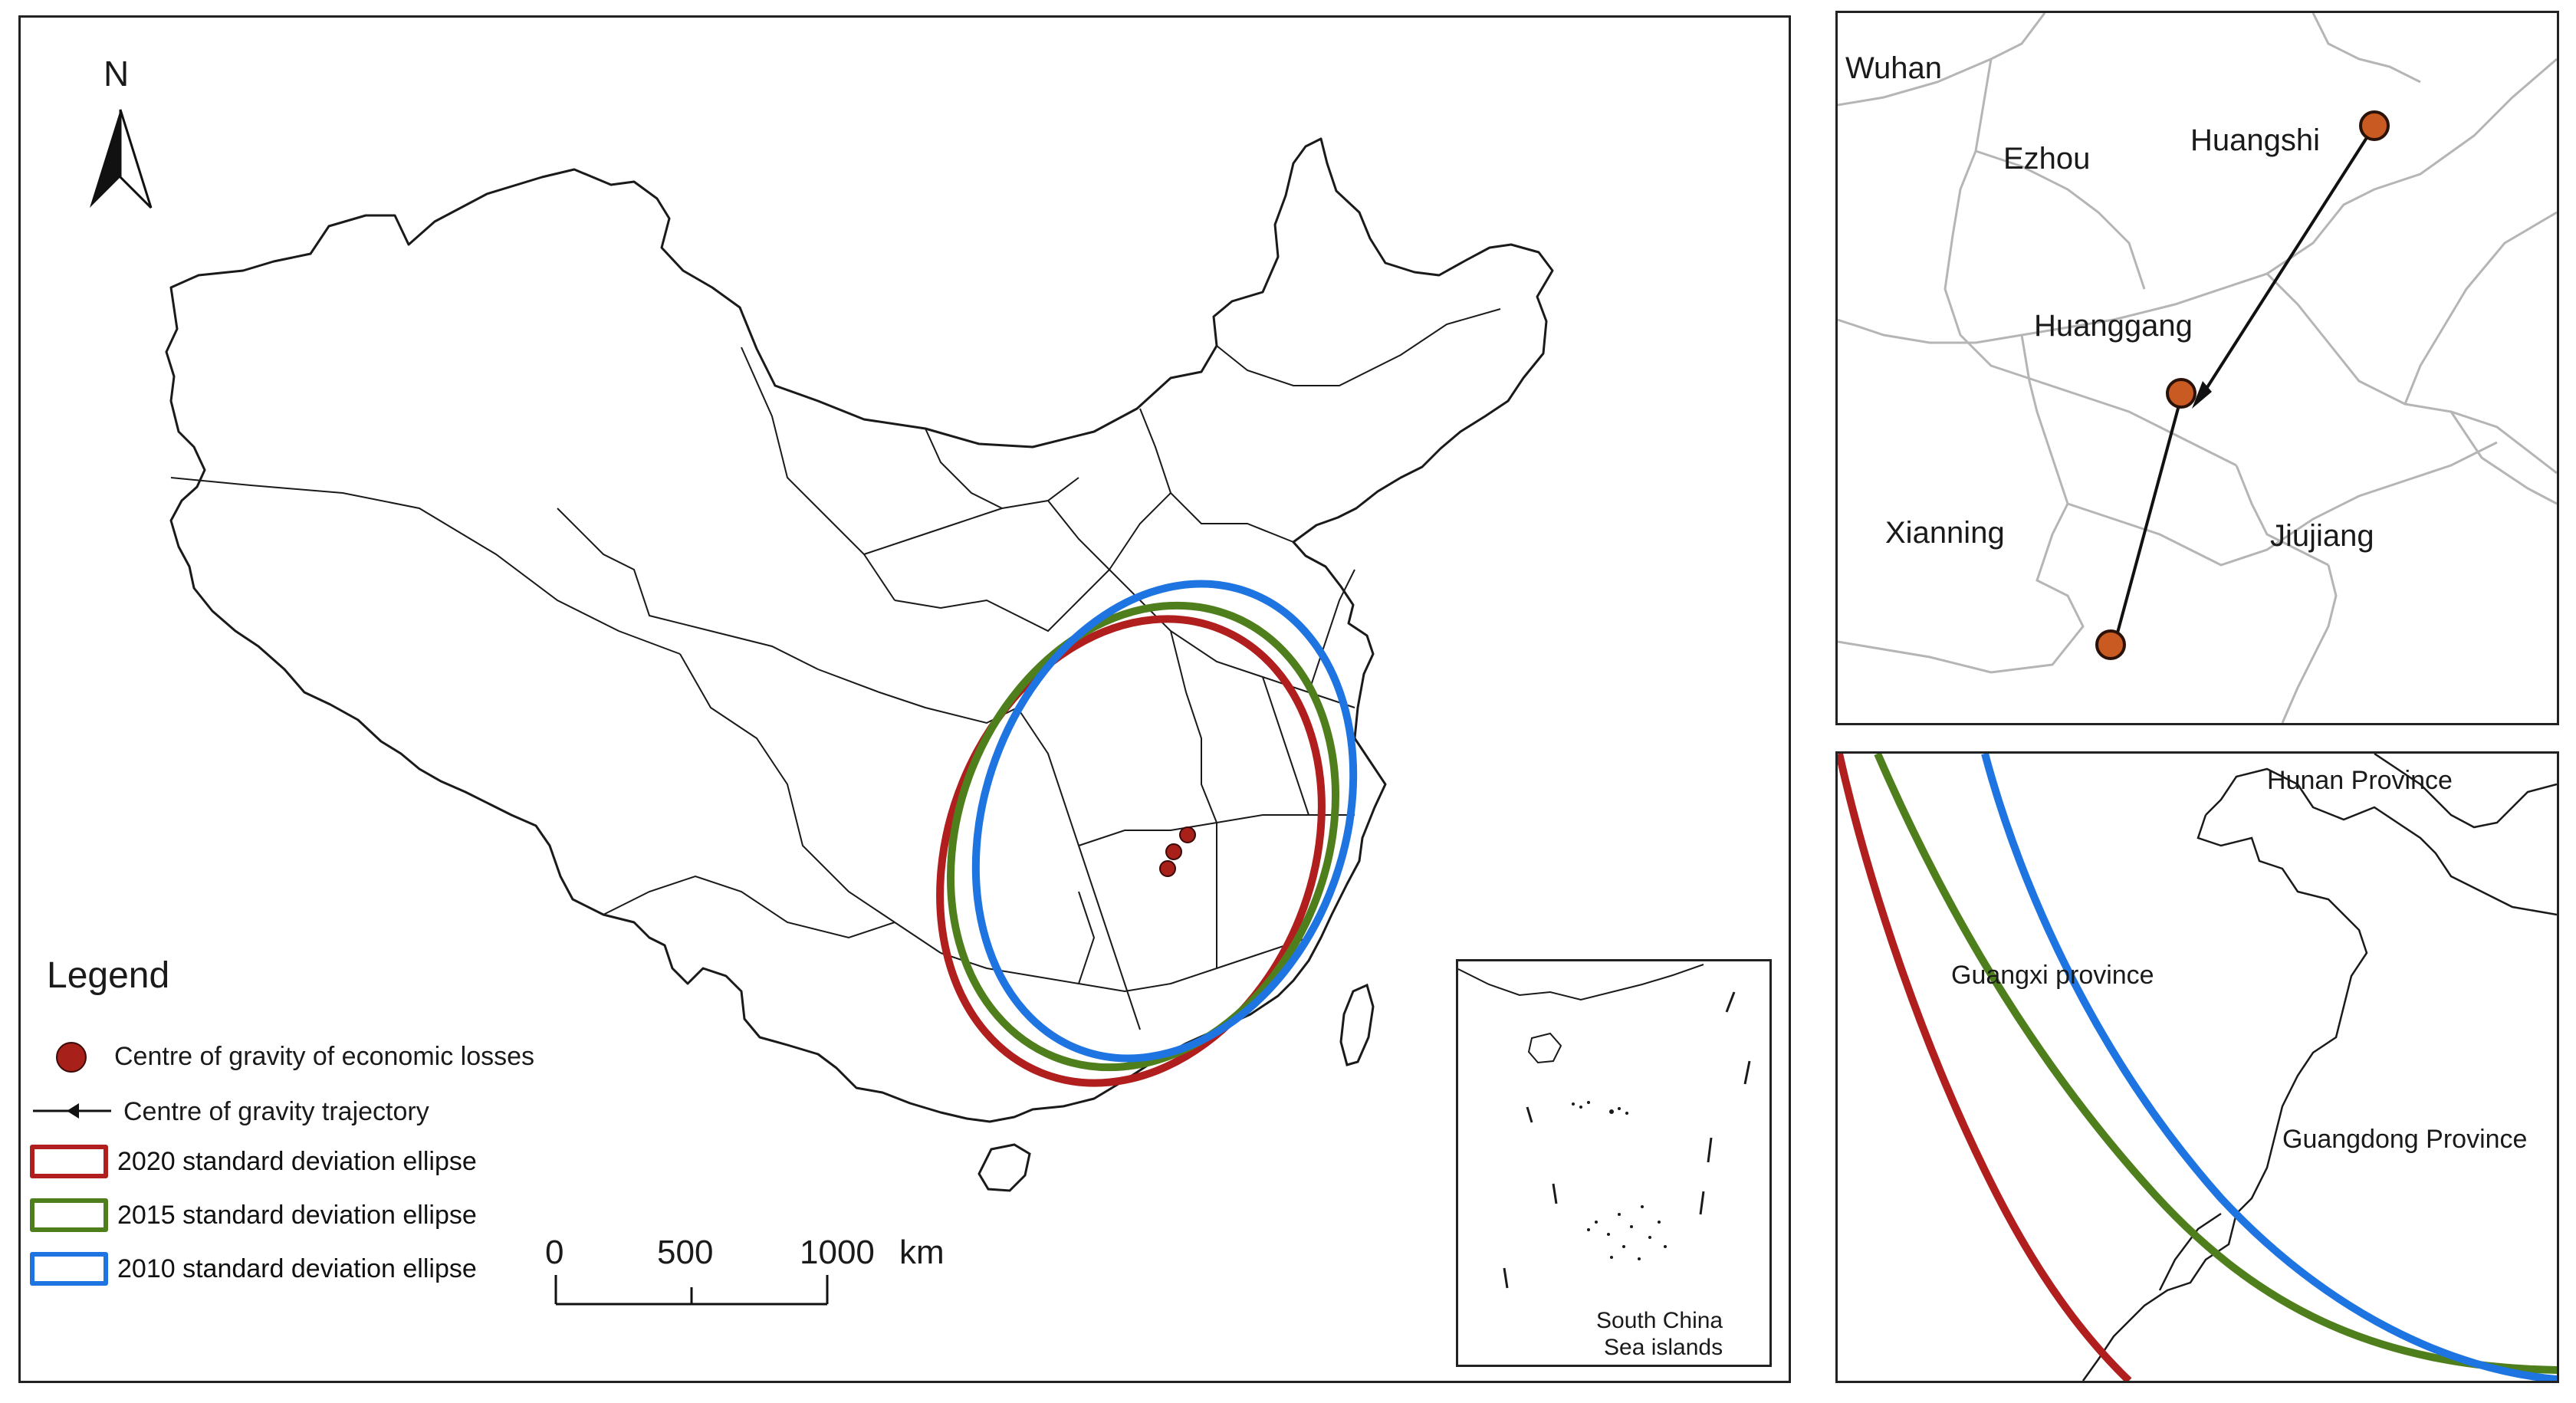  I want to click on north-label: N, so click(117, 74).